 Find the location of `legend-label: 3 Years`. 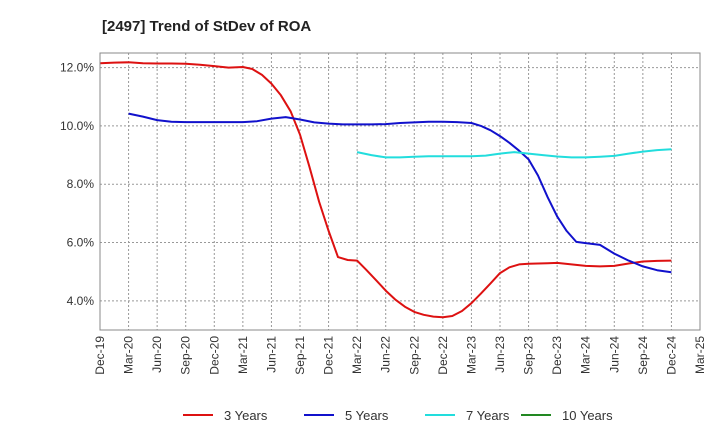

legend-label: 3 Years is located at coordinates (246, 415).